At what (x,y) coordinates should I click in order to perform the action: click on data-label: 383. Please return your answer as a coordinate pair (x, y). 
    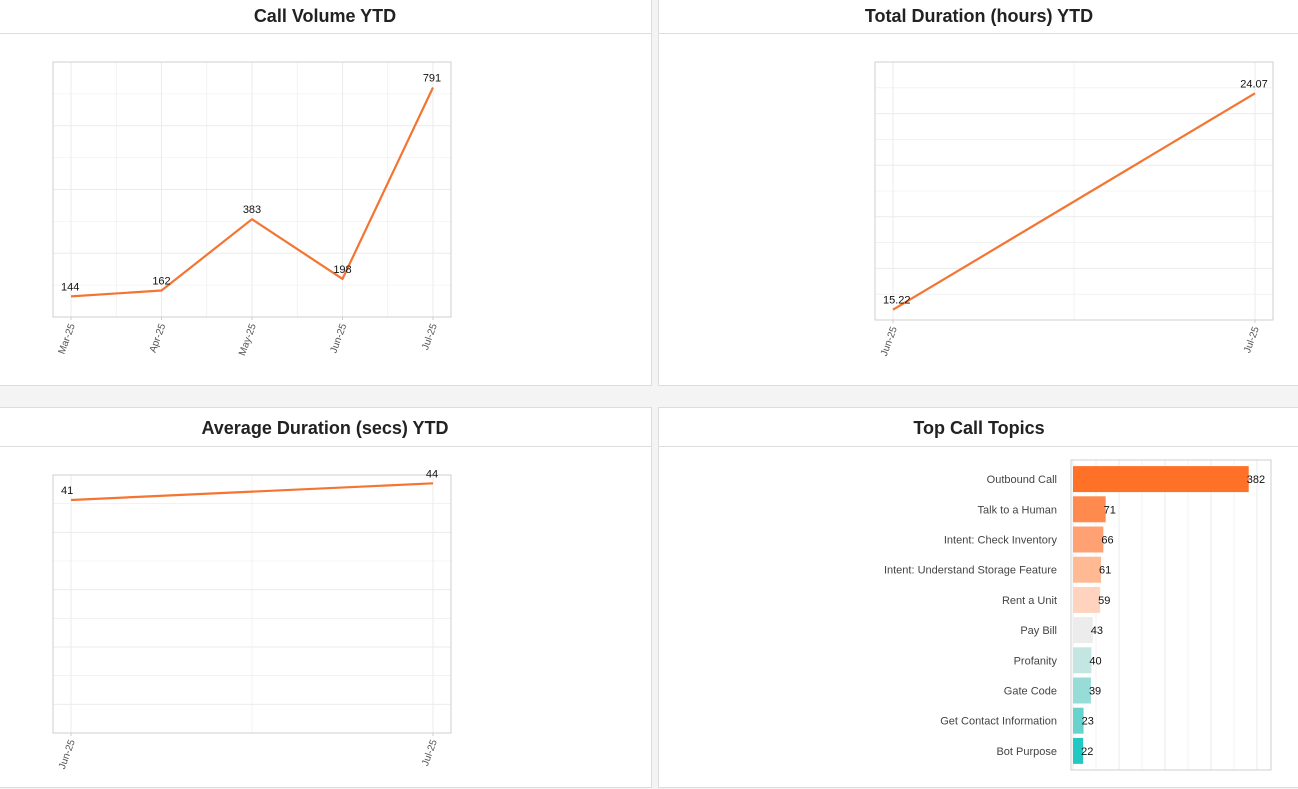
    Looking at the image, I should click on (252, 210).